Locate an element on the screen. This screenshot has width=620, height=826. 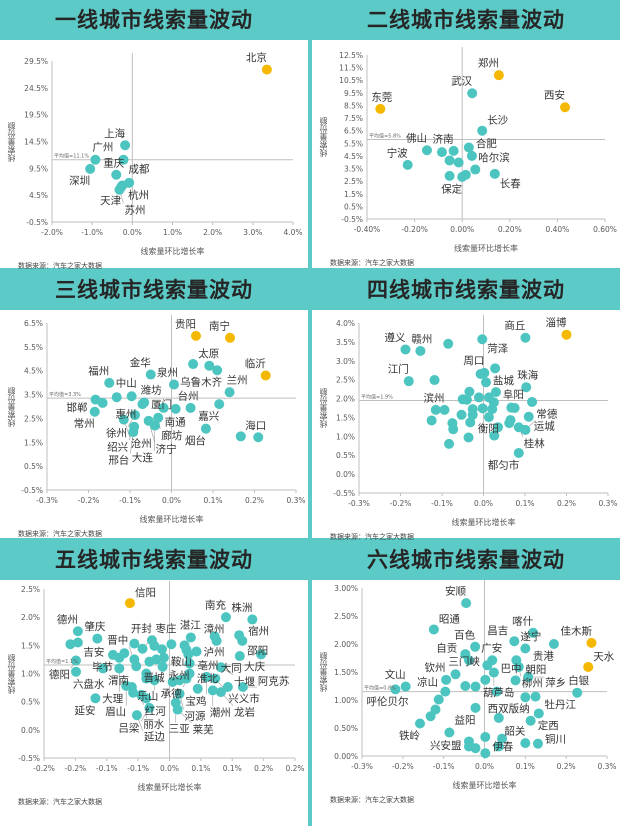
point-label: 泸州 is located at coordinates (214, 652).